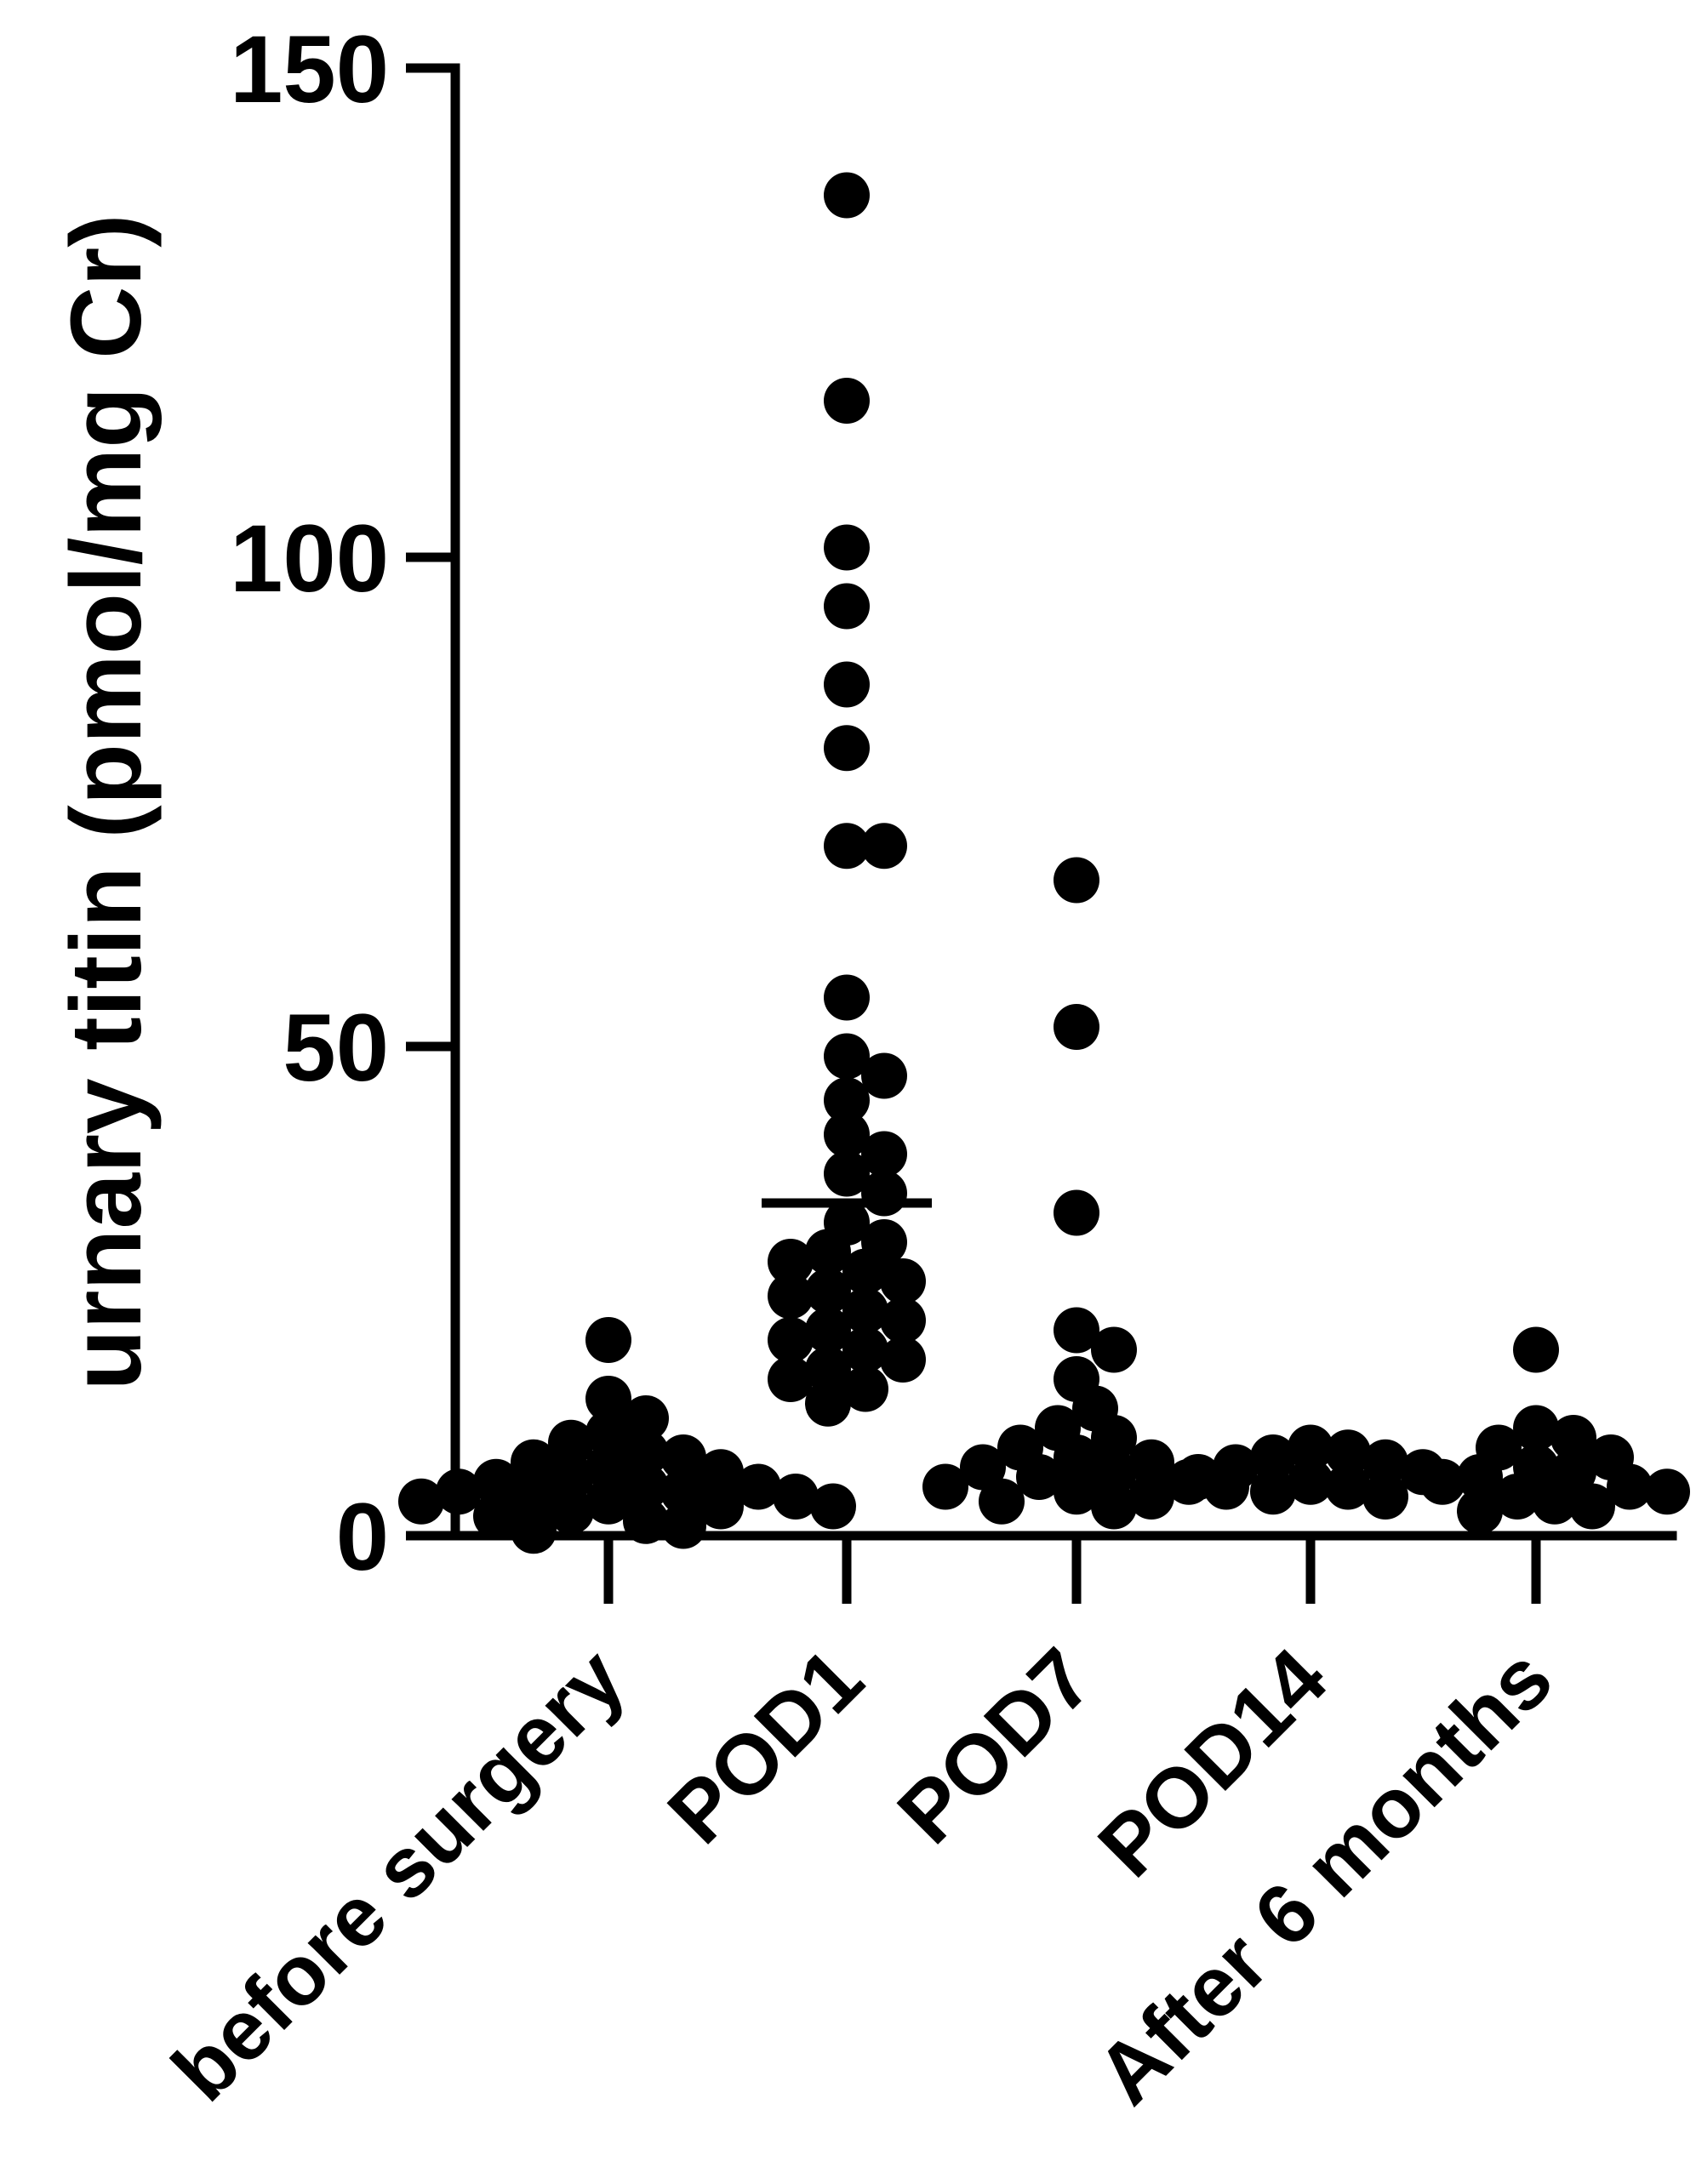  Describe the element at coordinates (766, 1746) in the screenshot. I see `x-category-label: POD1` at that location.